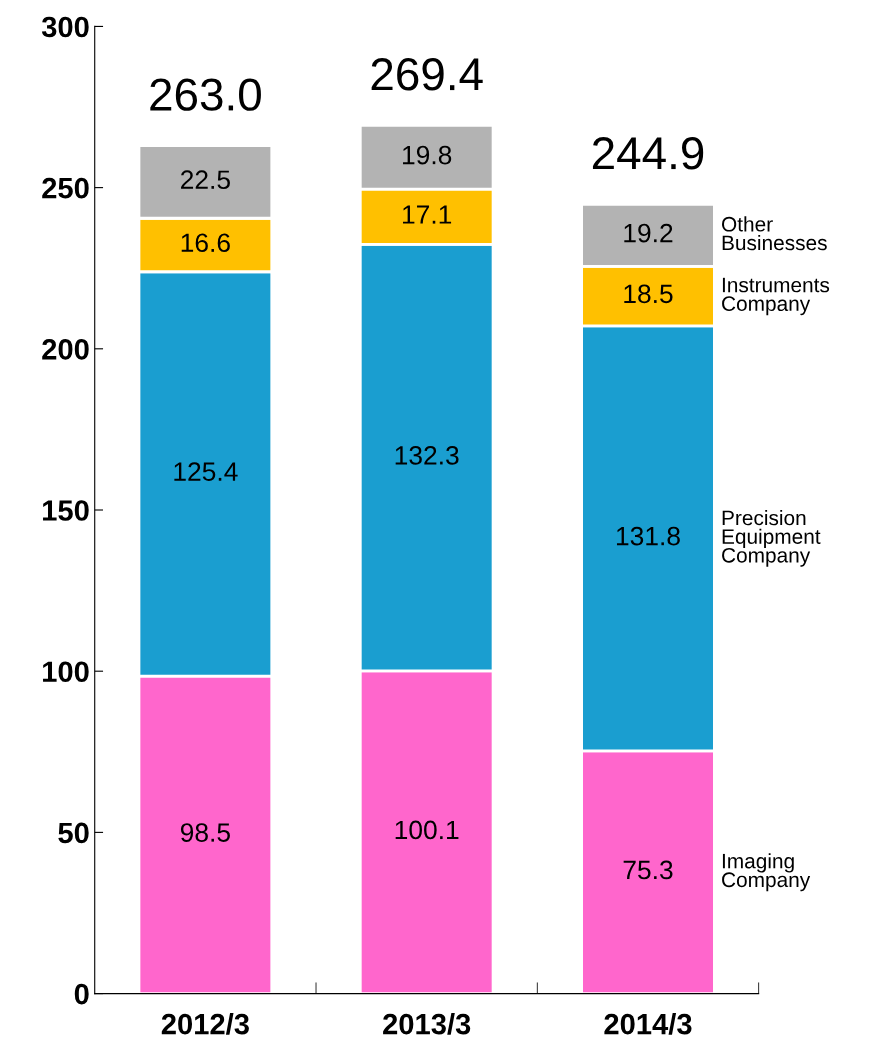  What do you see at coordinates (66, 672) in the screenshot?
I see `y-tick-label: 100` at bounding box center [66, 672].